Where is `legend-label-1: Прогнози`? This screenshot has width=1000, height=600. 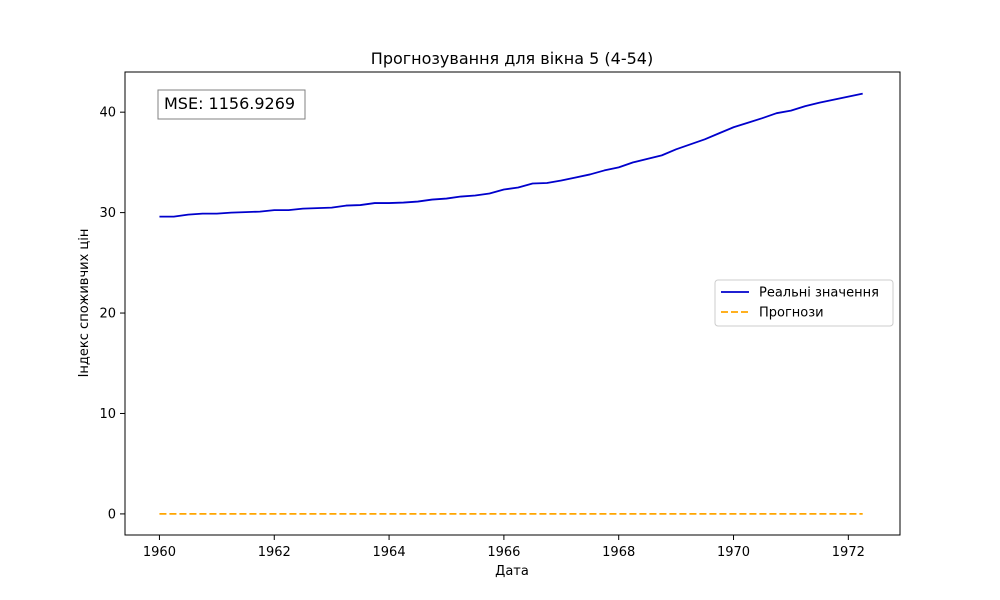 legend-label-1: Прогнози is located at coordinates (791, 313).